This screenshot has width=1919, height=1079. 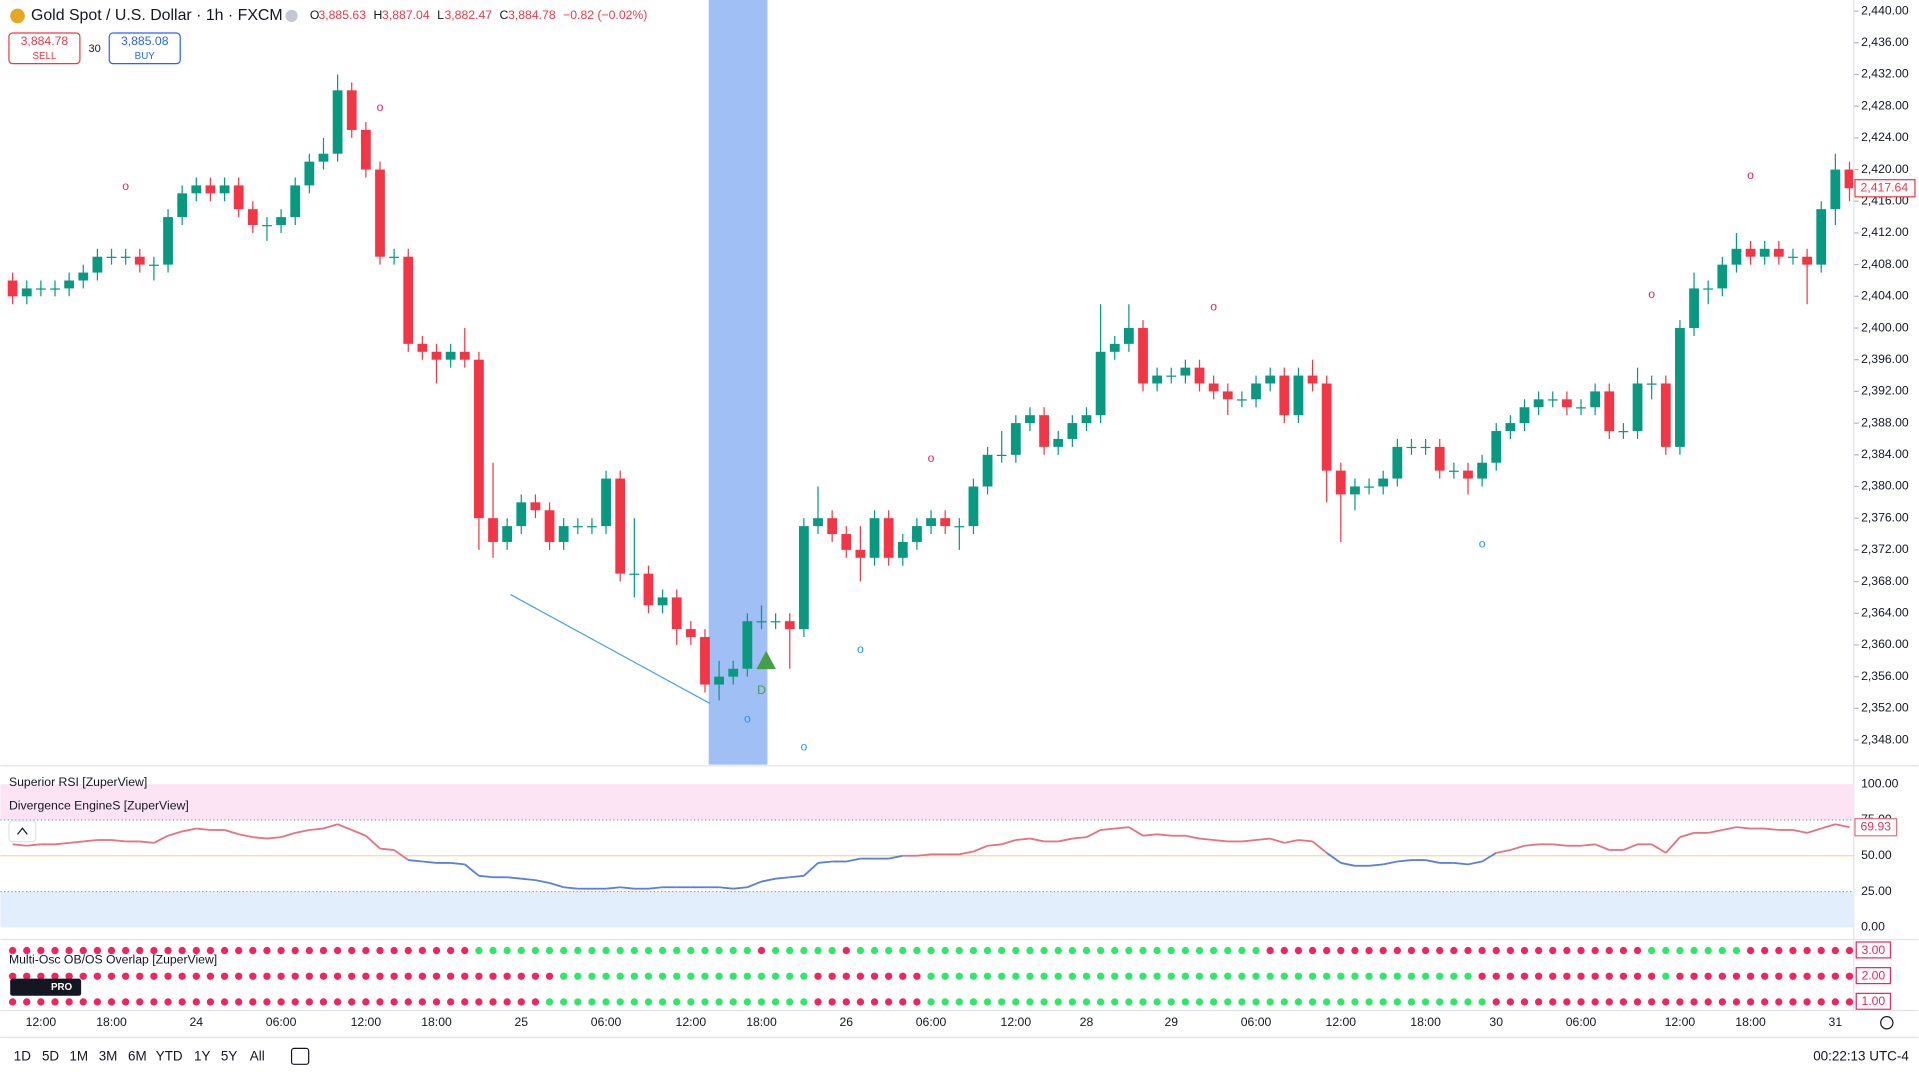 I want to click on range-button: 1M, so click(x=78, y=1056).